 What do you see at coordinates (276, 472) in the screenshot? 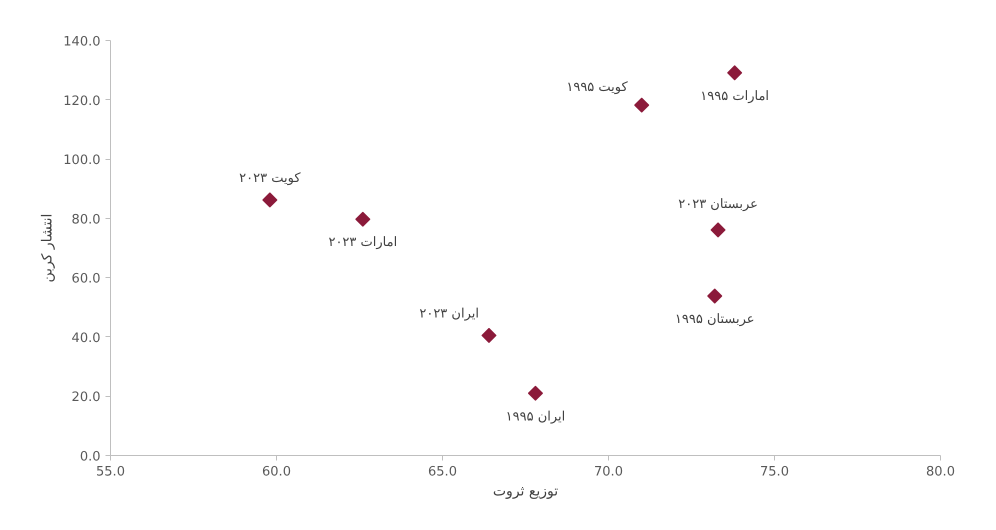
I see `x-tick-label: 60.0` at bounding box center [276, 472].